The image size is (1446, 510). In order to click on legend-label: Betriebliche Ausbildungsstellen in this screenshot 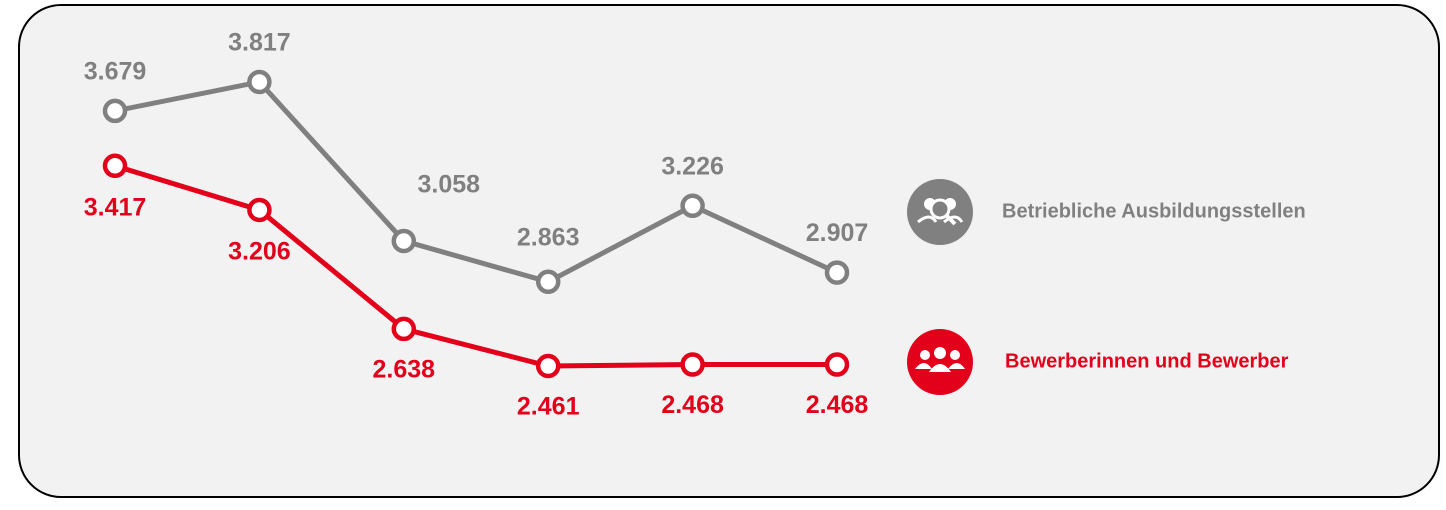, I will do `click(1154, 211)`.